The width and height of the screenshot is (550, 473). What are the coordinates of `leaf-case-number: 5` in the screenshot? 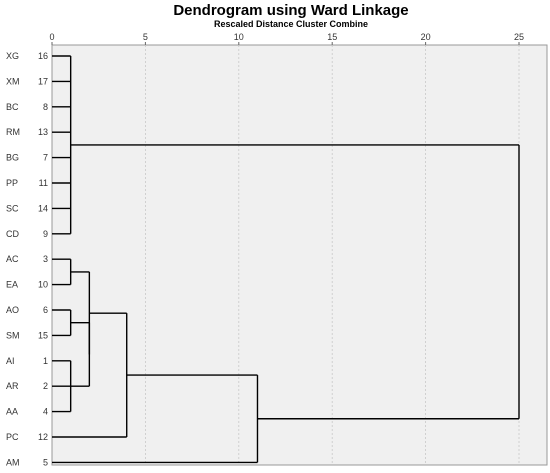 It's located at (45, 462).